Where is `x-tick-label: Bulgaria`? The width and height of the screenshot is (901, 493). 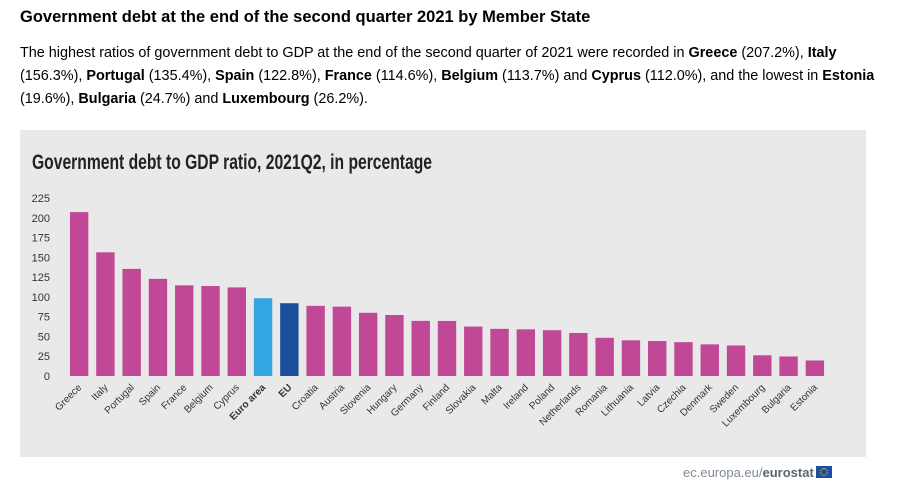 x-tick-label: Bulgaria is located at coordinates (777, 399).